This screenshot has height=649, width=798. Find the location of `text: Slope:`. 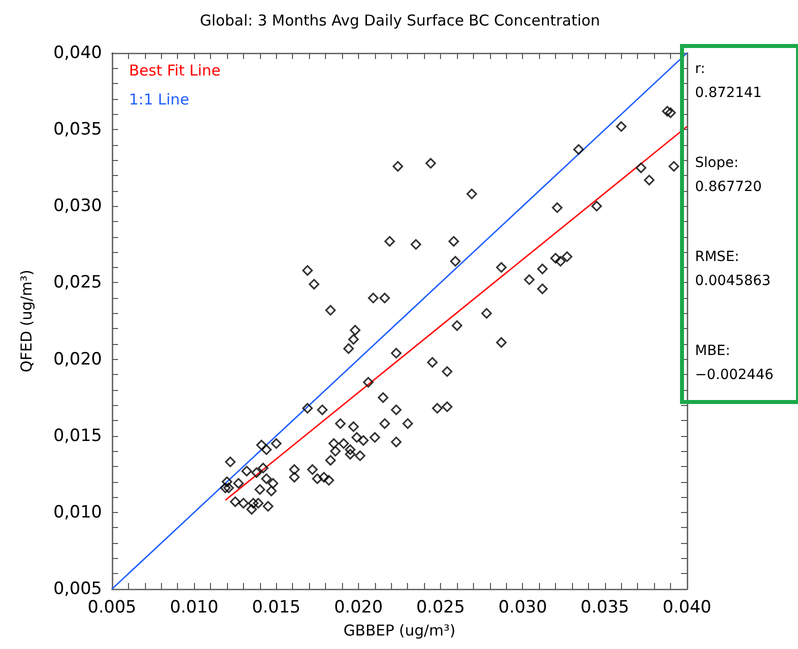

text: Slope: is located at coordinates (717, 163).